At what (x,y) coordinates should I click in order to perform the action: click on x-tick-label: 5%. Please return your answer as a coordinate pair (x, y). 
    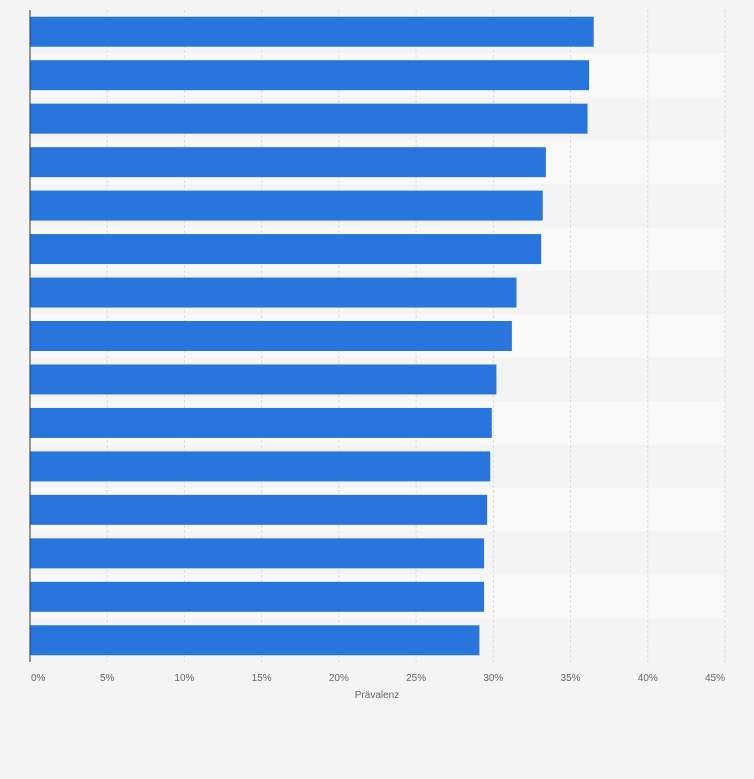
    Looking at the image, I should click on (107, 678).